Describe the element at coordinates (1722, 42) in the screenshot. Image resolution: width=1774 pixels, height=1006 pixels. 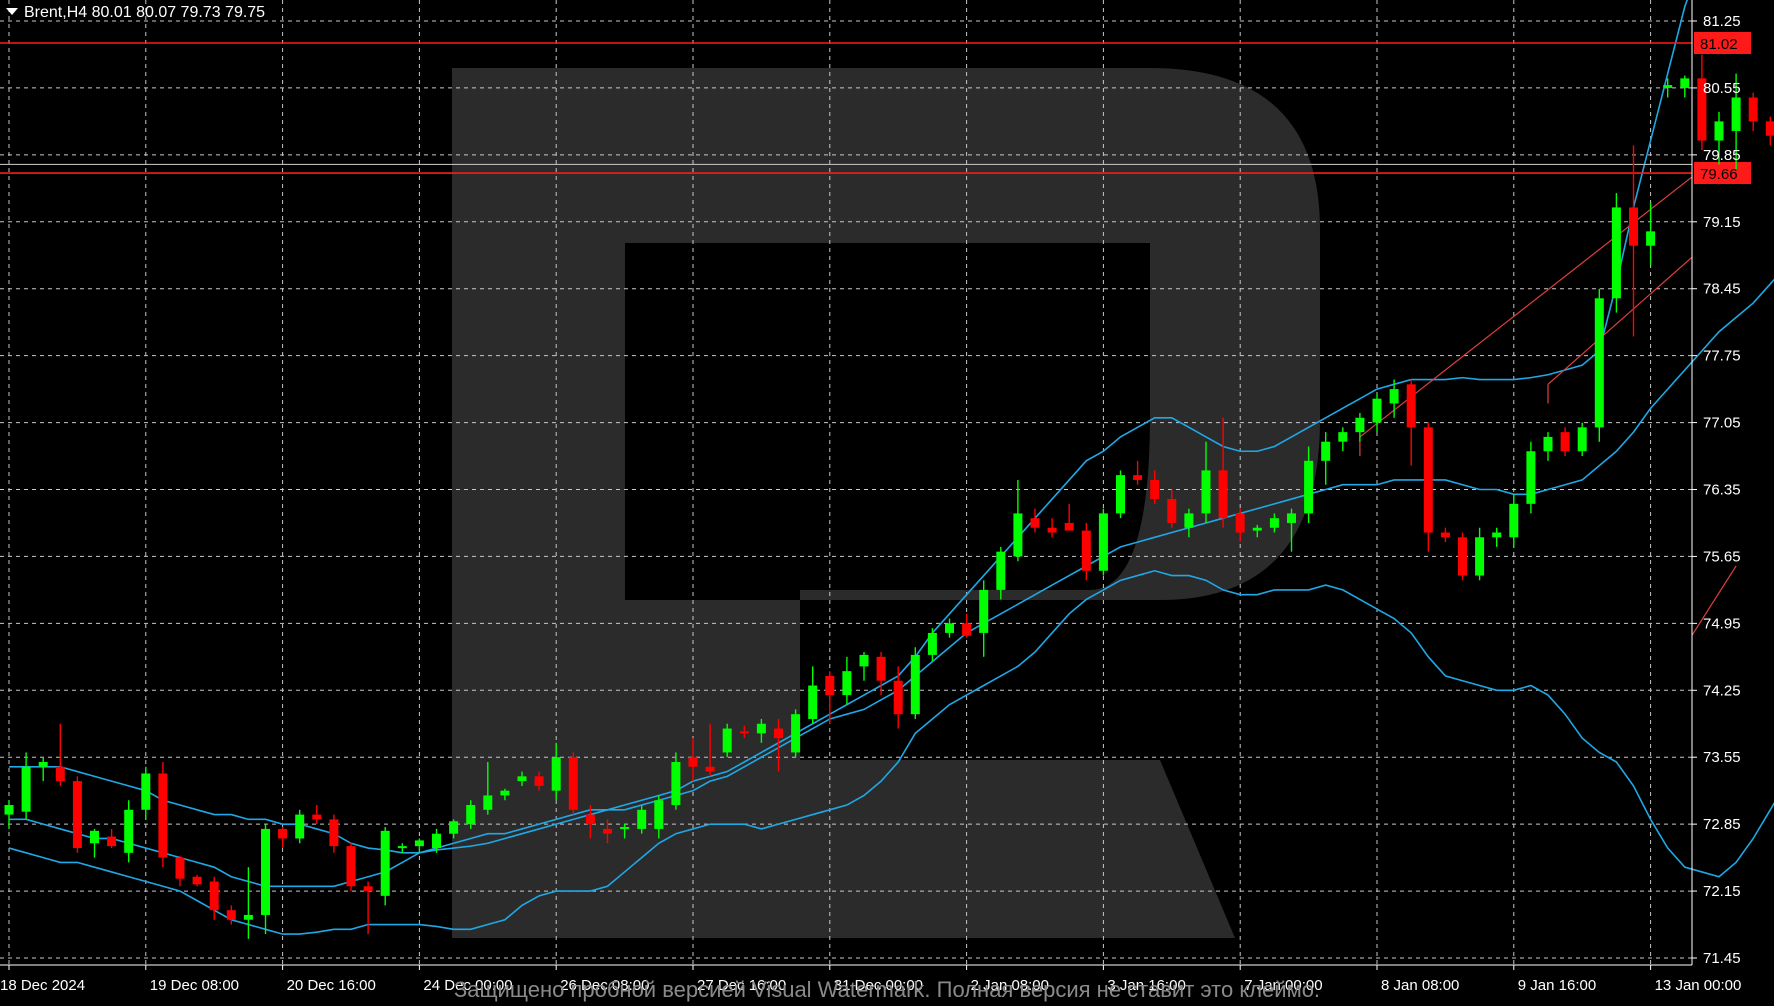
I see `price-level-badge` at that location.